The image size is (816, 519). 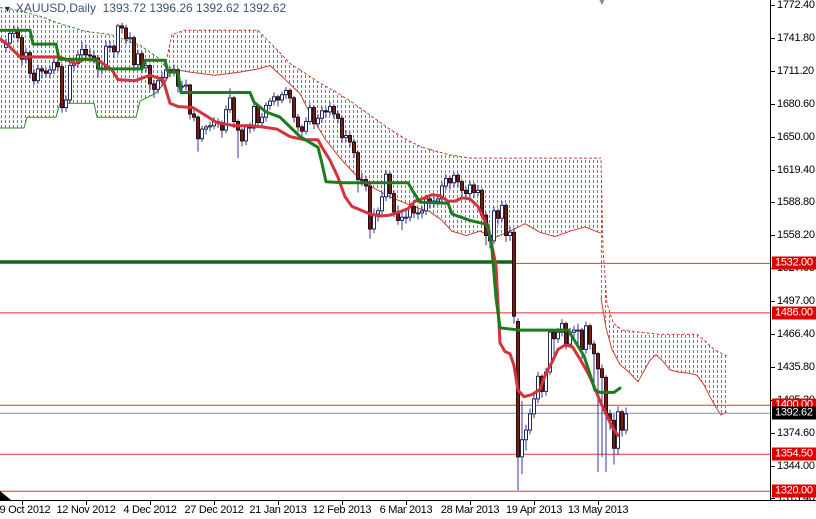 What do you see at coordinates (796, 465) in the screenshot?
I see `price-tick-label: 1344.00` at bounding box center [796, 465].